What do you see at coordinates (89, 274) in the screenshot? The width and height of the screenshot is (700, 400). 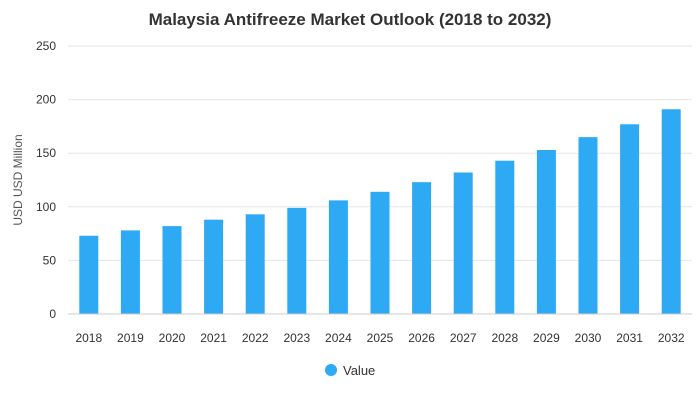 I see `bar-2018` at bounding box center [89, 274].